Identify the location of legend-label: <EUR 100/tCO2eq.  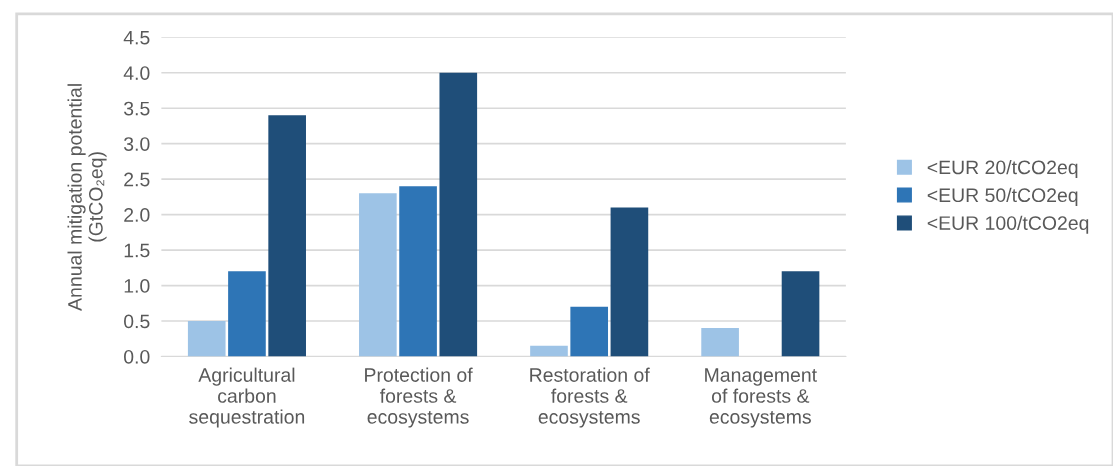
(1008, 224).